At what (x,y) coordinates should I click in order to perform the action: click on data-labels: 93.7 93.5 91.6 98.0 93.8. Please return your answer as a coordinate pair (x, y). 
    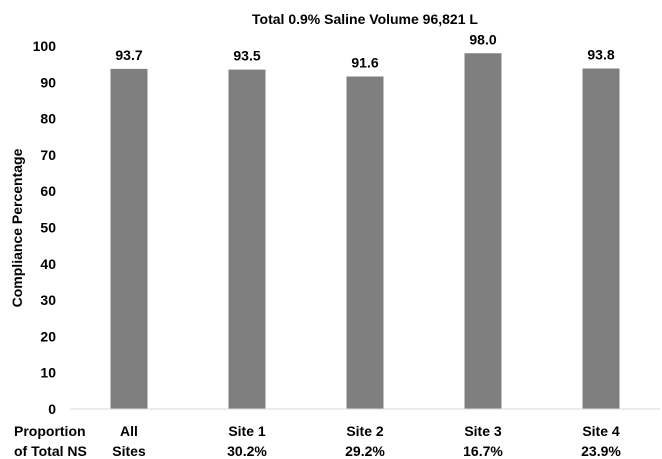
    Looking at the image, I should click on (364, 50).